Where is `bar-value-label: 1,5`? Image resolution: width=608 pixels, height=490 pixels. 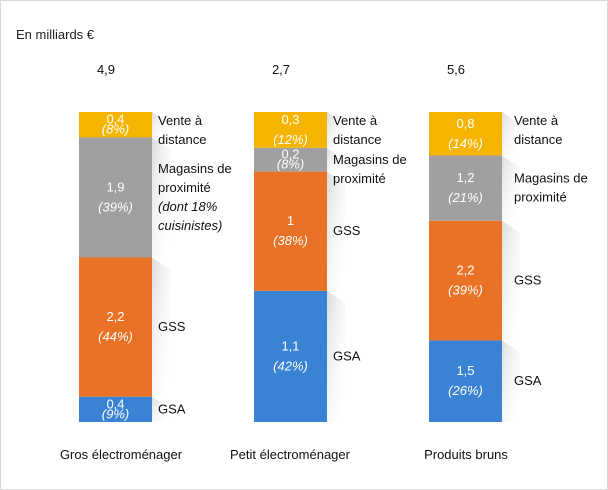 bar-value-label: 1,5 is located at coordinates (465, 370).